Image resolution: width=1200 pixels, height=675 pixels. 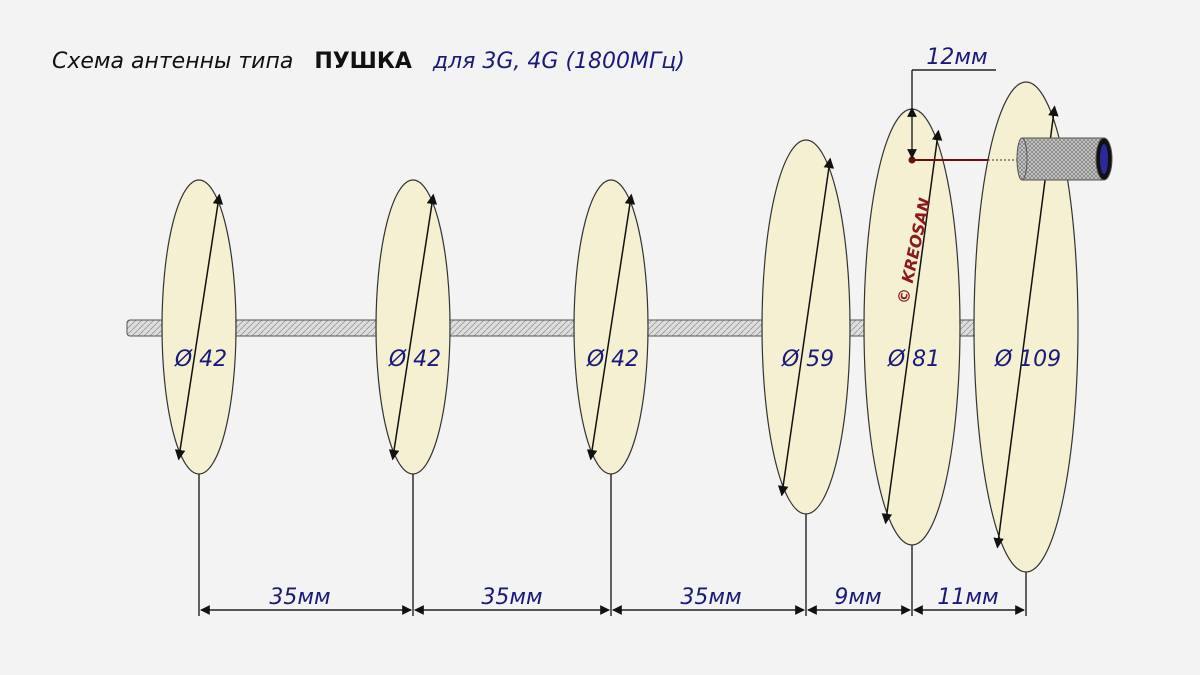 I want to click on feed-offset-label: 12мм, so click(x=956, y=57).